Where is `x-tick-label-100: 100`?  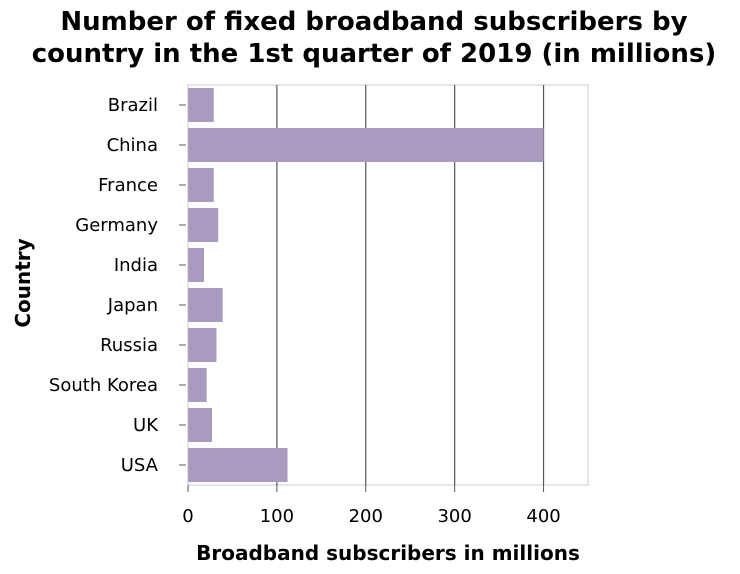 x-tick-label-100: 100 is located at coordinates (277, 516).